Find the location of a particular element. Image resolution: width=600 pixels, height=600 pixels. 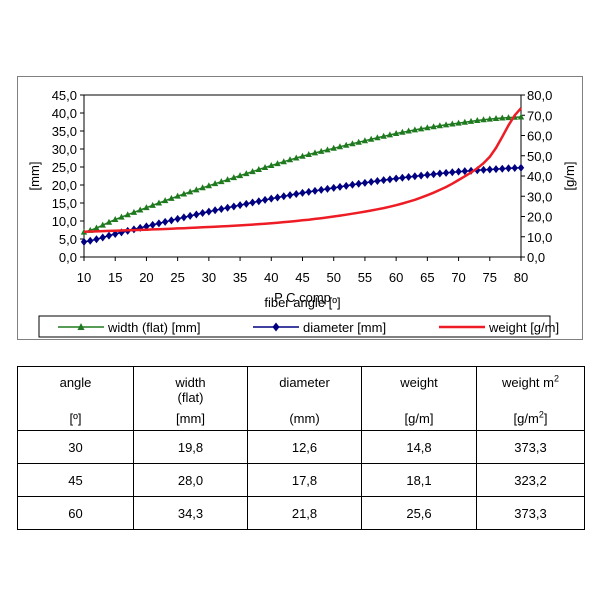

table-cell: 30 is located at coordinates (75, 447).